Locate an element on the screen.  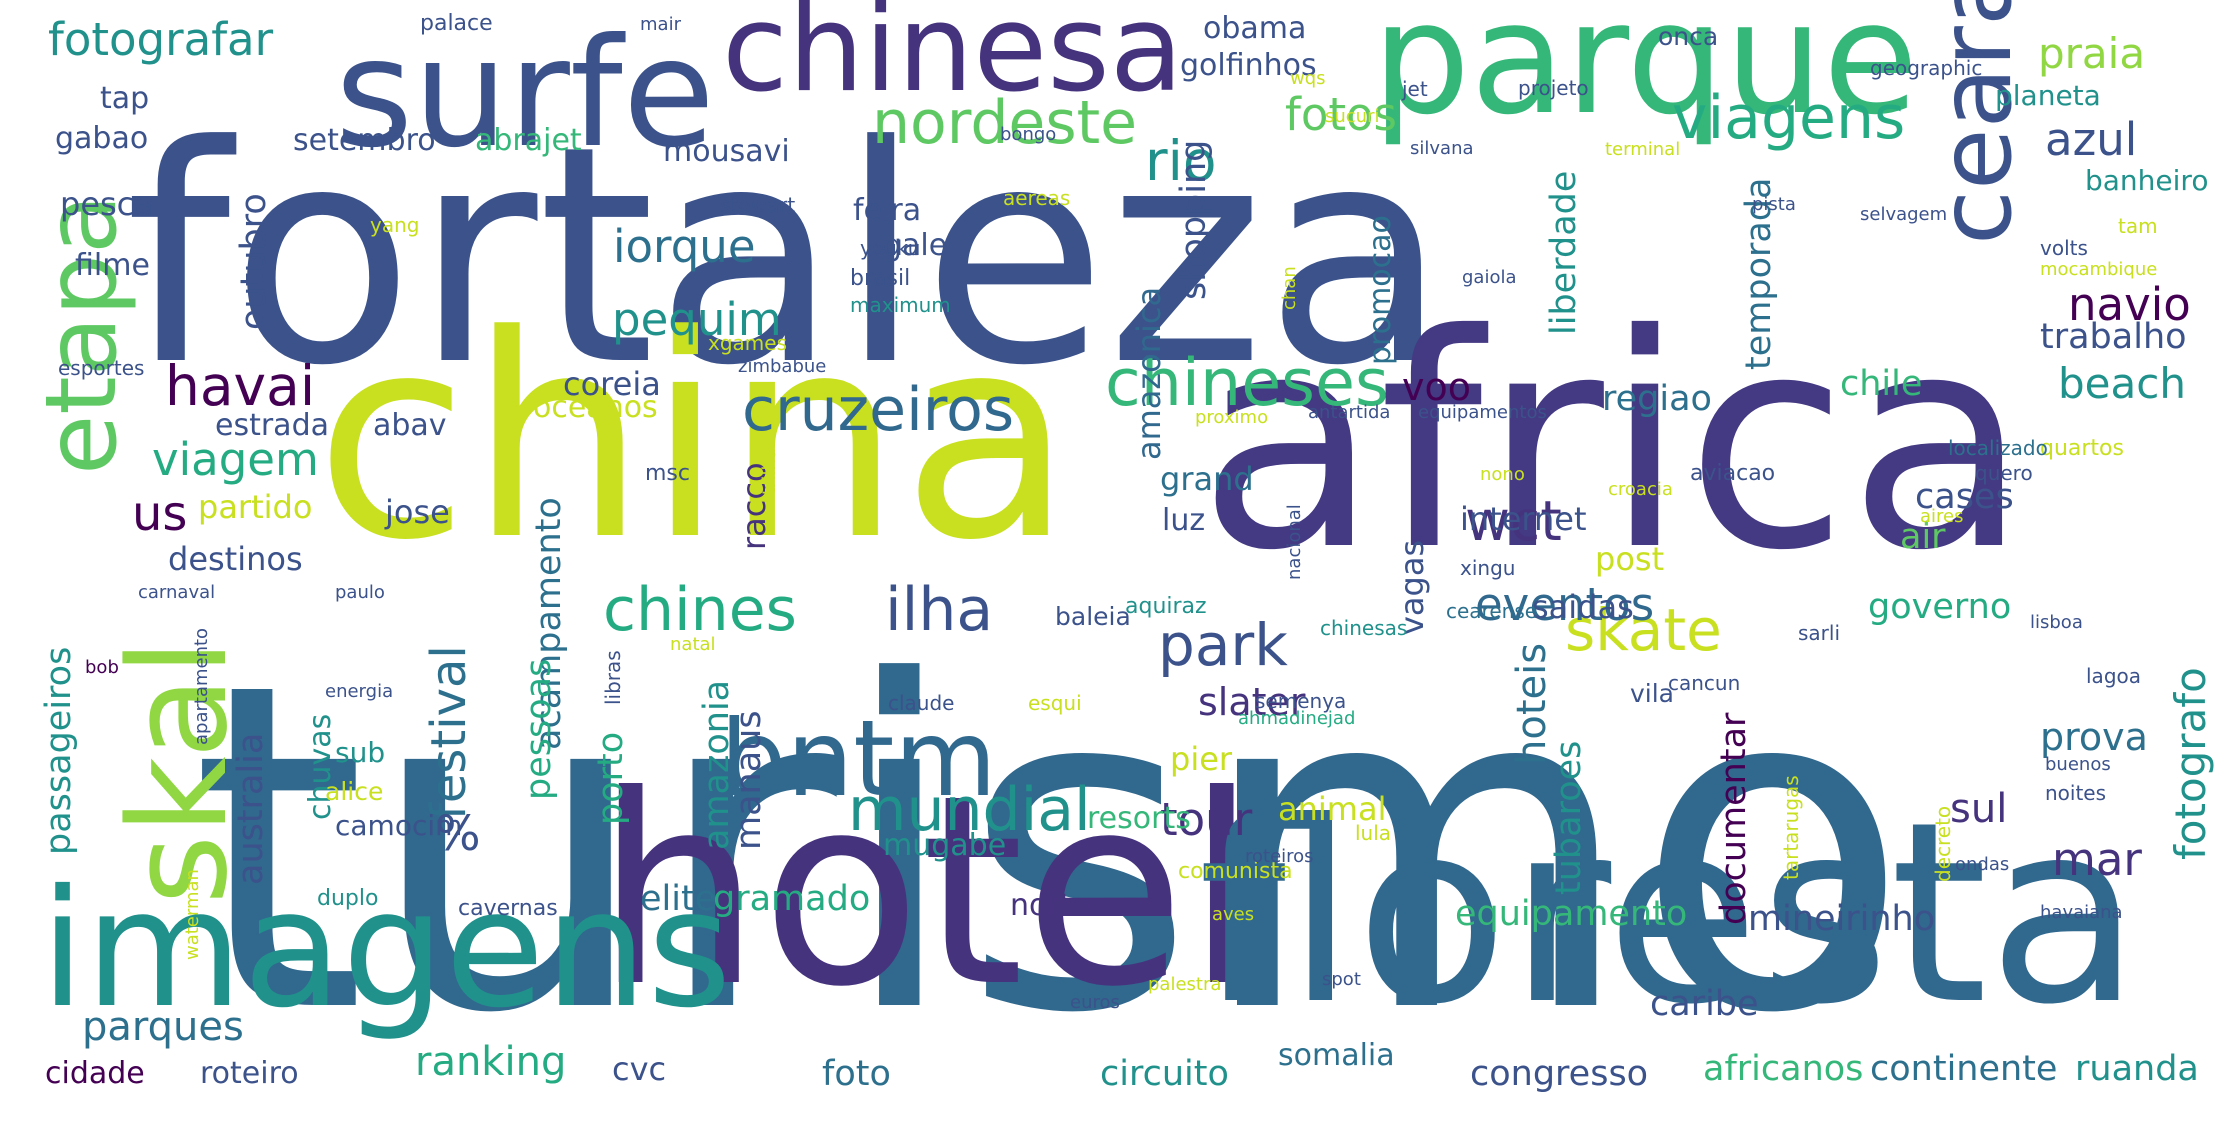
word-euros: euros is located at coordinates (1095, 1002).